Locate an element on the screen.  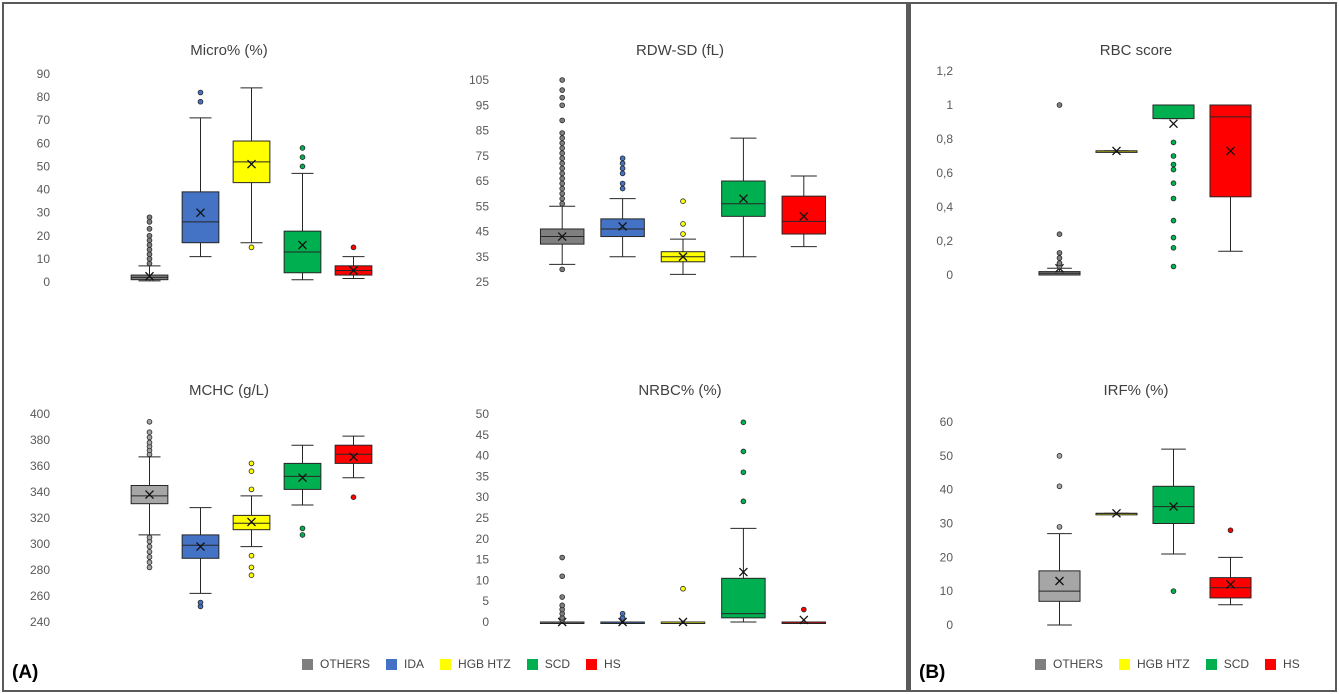
box-hs is located at coordinates (353, 262).